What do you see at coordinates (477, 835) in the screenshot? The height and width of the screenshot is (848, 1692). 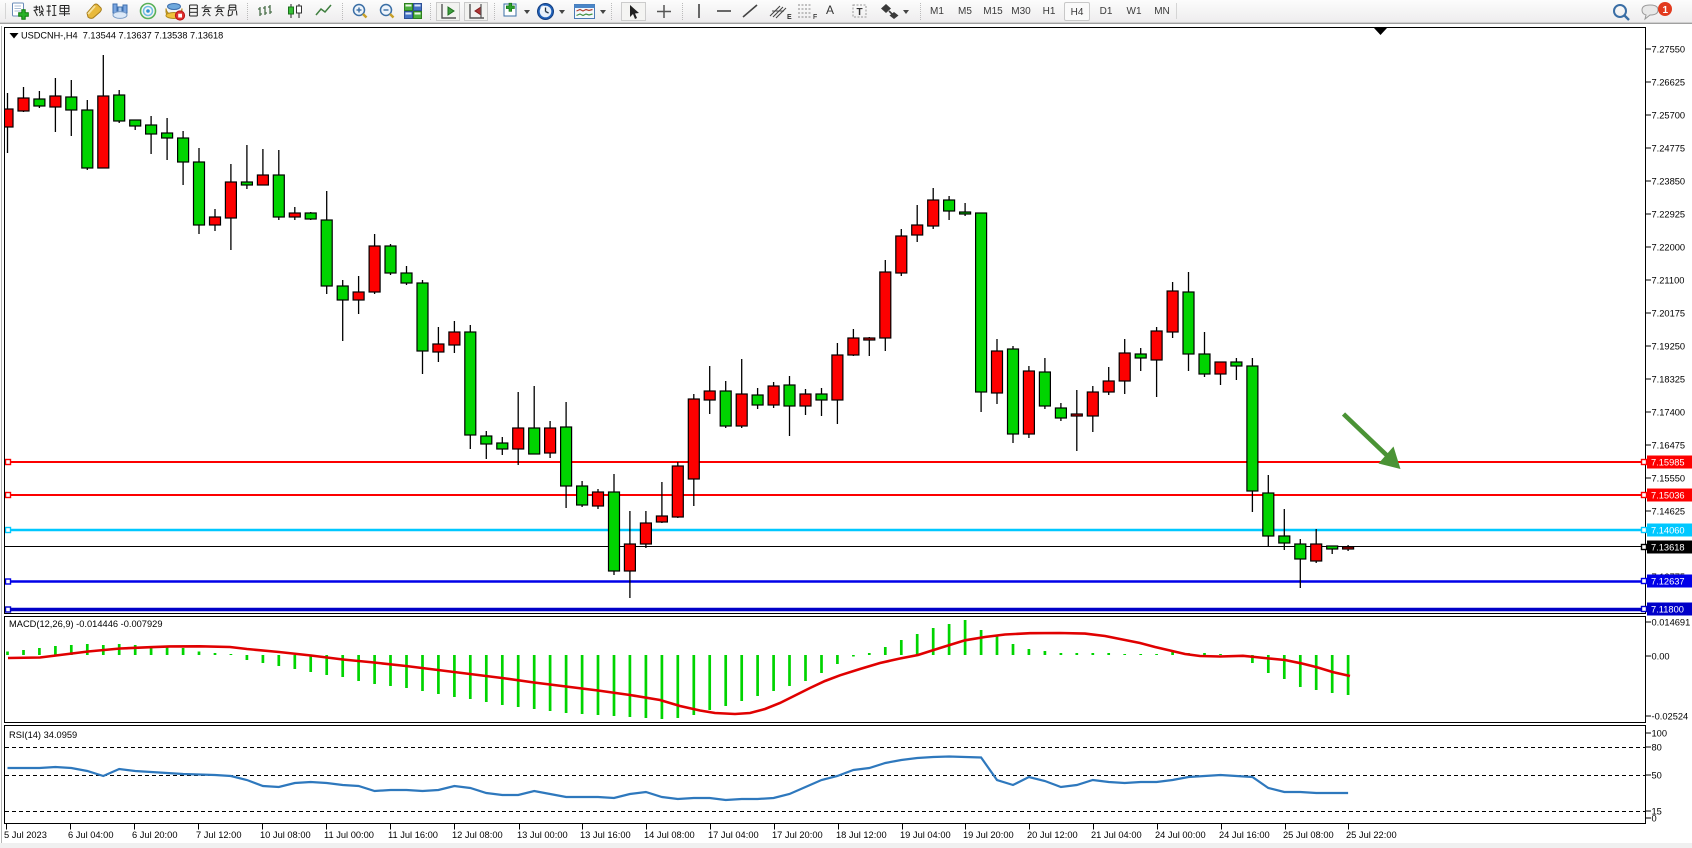 I see `svg-text: 12 Jul 08:00` at bounding box center [477, 835].